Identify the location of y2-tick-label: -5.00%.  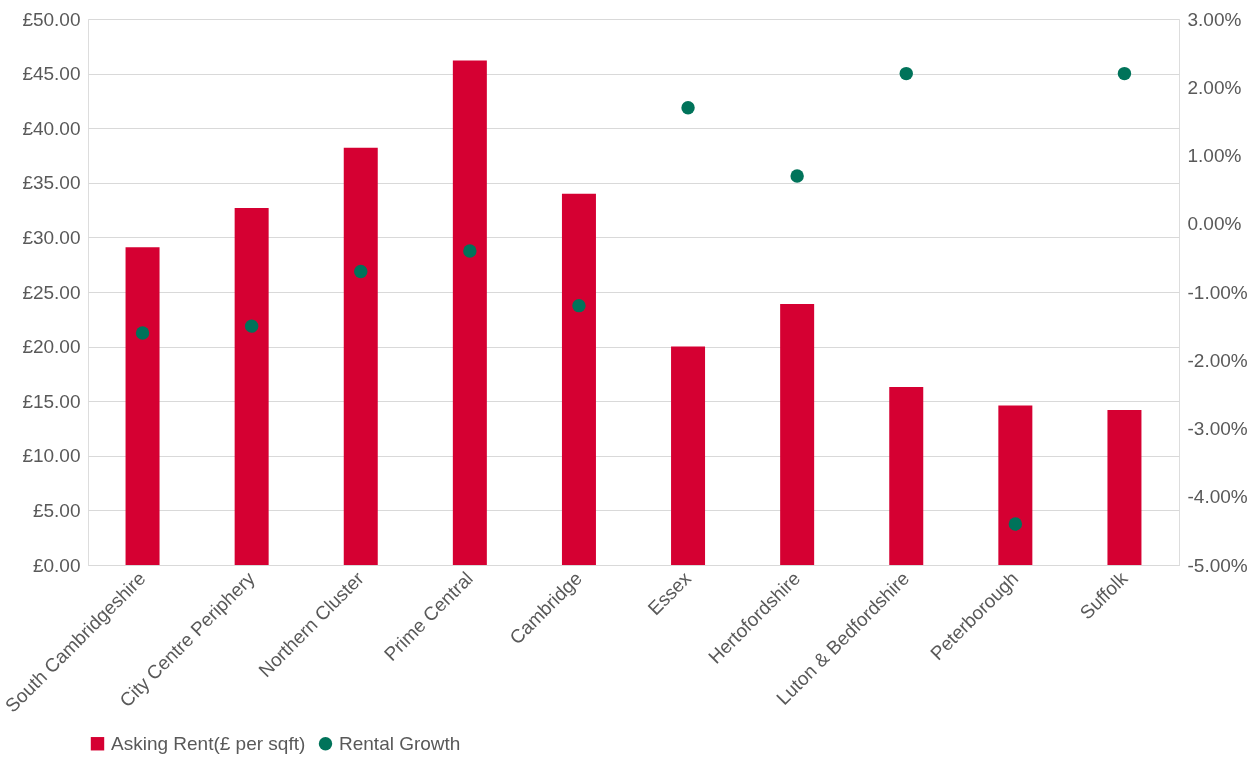
(1217, 565).